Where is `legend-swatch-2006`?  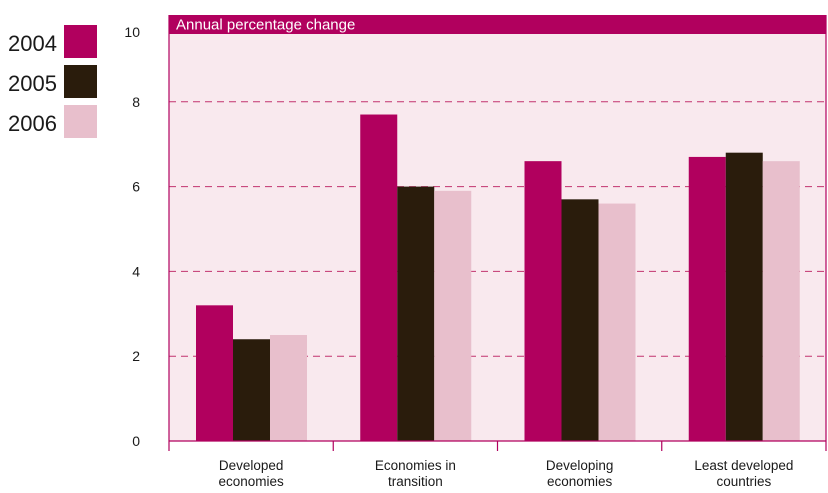
legend-swatch-2006 is located at coordinates (80, 121).